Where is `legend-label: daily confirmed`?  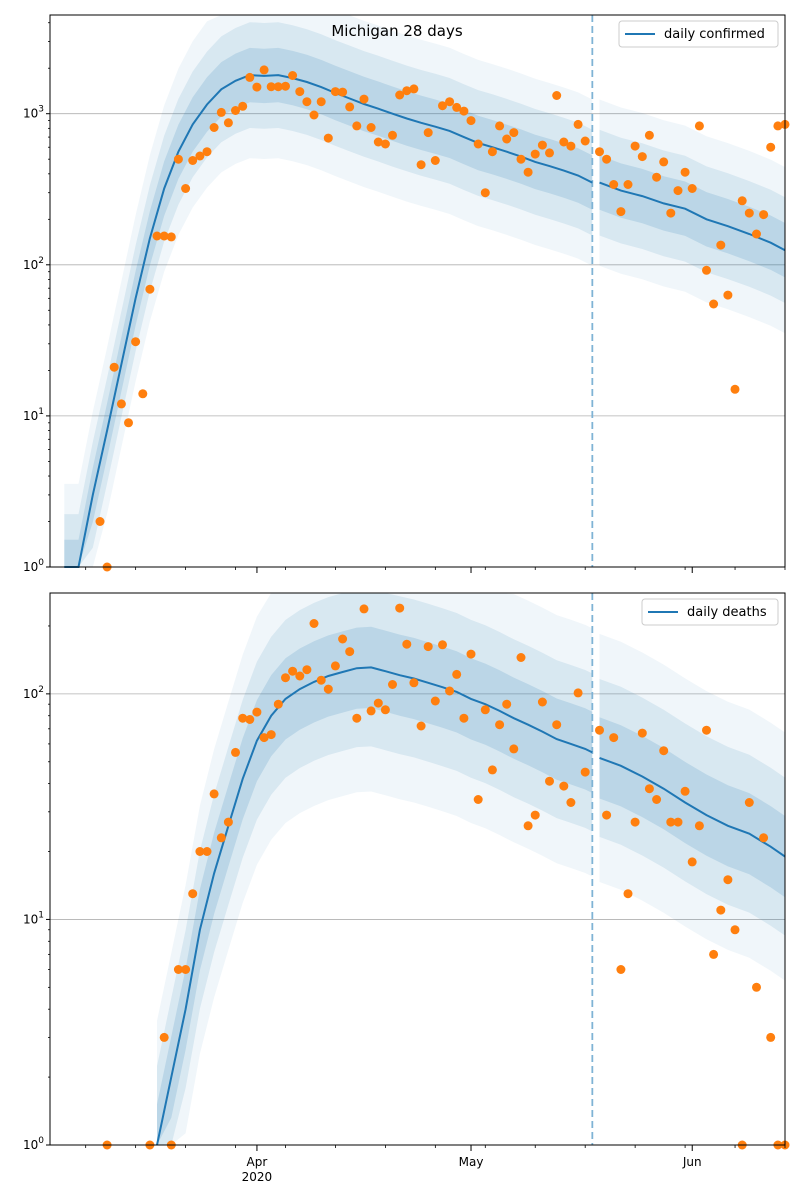
legend-label: daily confirmed is located at coordinates (714, 34).